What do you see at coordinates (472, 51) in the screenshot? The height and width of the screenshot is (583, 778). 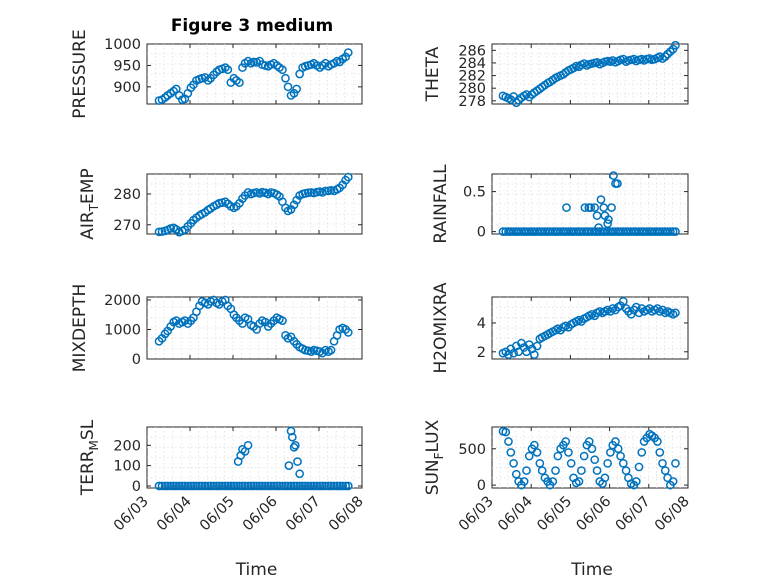 I see `theta-ytick-label: 286` at bounding box center [472, 51].